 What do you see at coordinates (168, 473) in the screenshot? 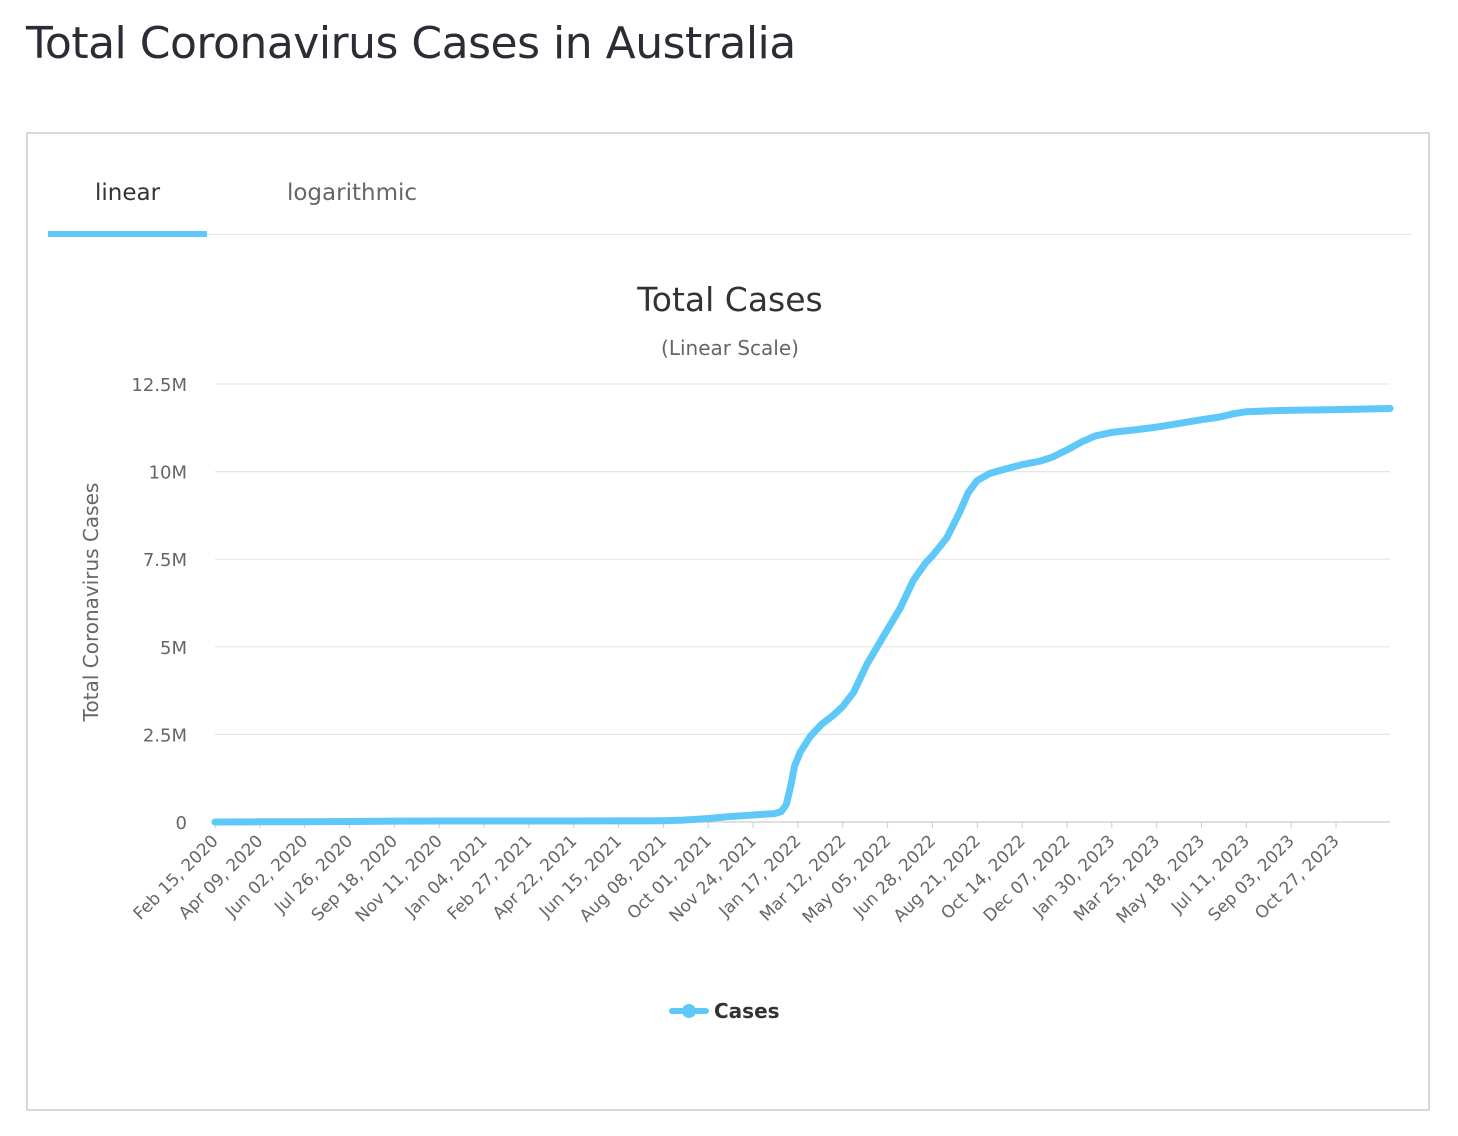
I see `y-tick-label: 10M` at bounding box center [168, 473].